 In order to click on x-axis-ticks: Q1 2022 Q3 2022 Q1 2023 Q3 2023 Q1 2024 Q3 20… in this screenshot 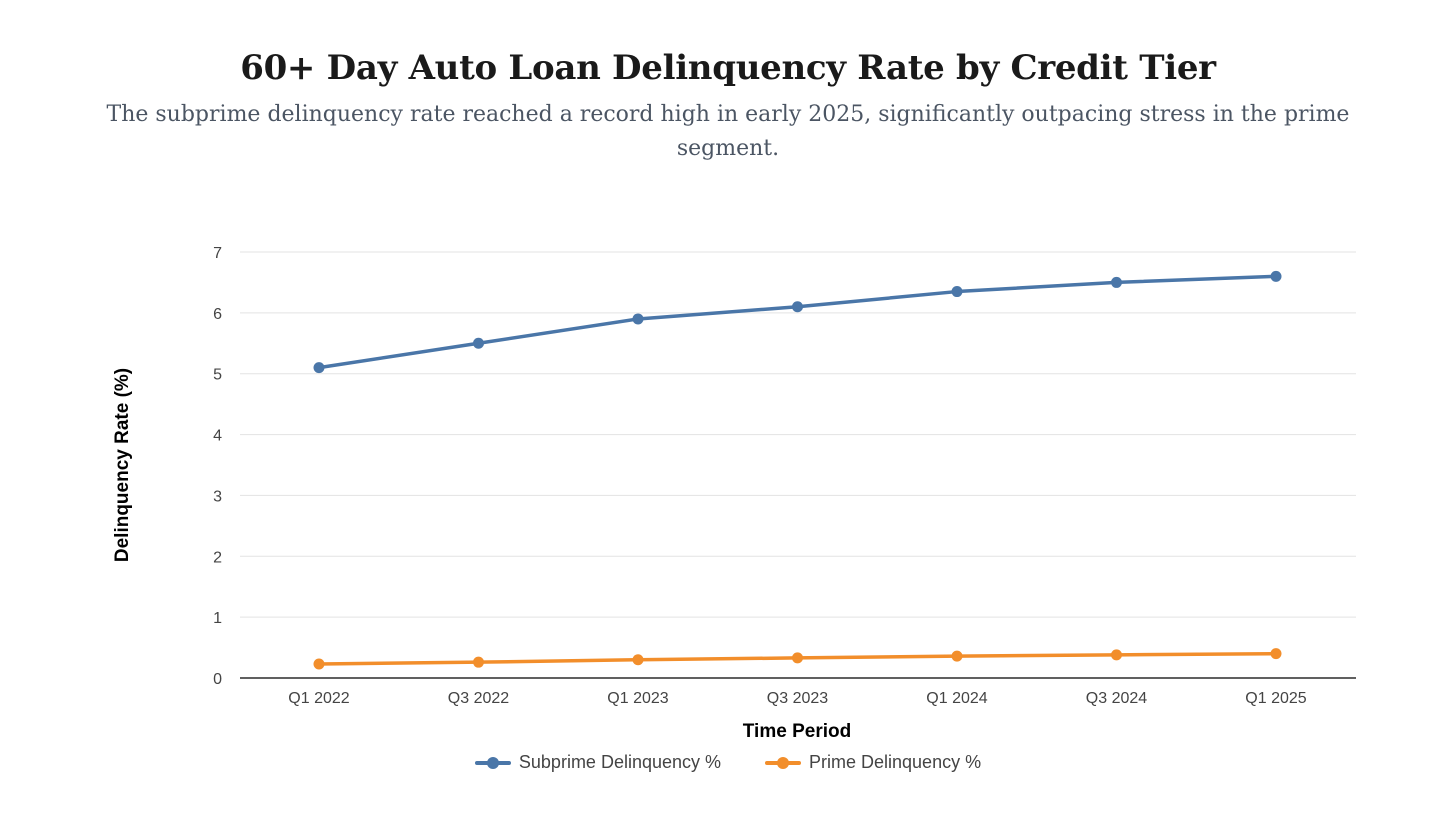, I will do `click(797, 698)`.